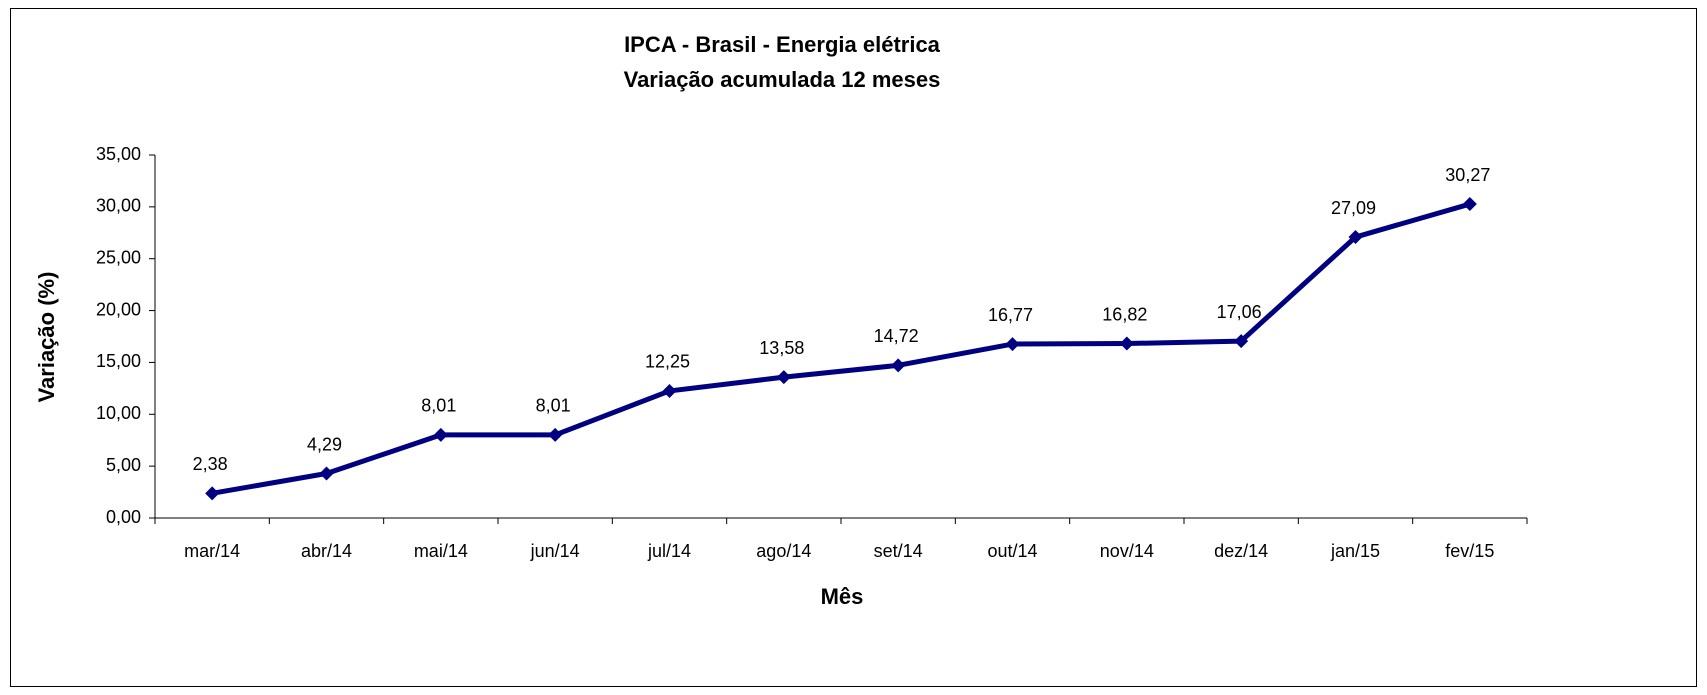 The width and height of the screenshot is (1707, 695). What do you see at coordinates (118, 257) in the screenshot?
I see `y-tick-label: 25,00` at bounding box center [118, 257].